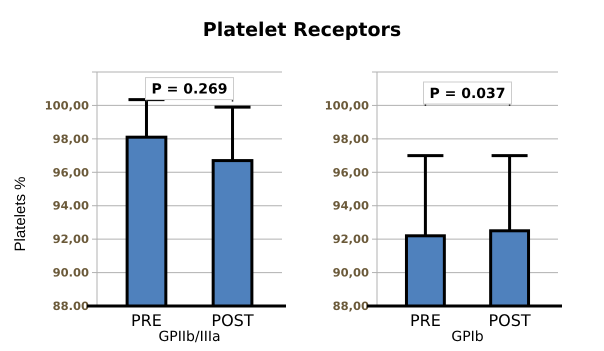 This screenshot has height=351, width=604. Describe the element at coordinates (189, 89) in the screenshot. I see `annotation: P = 0.269` at that location.